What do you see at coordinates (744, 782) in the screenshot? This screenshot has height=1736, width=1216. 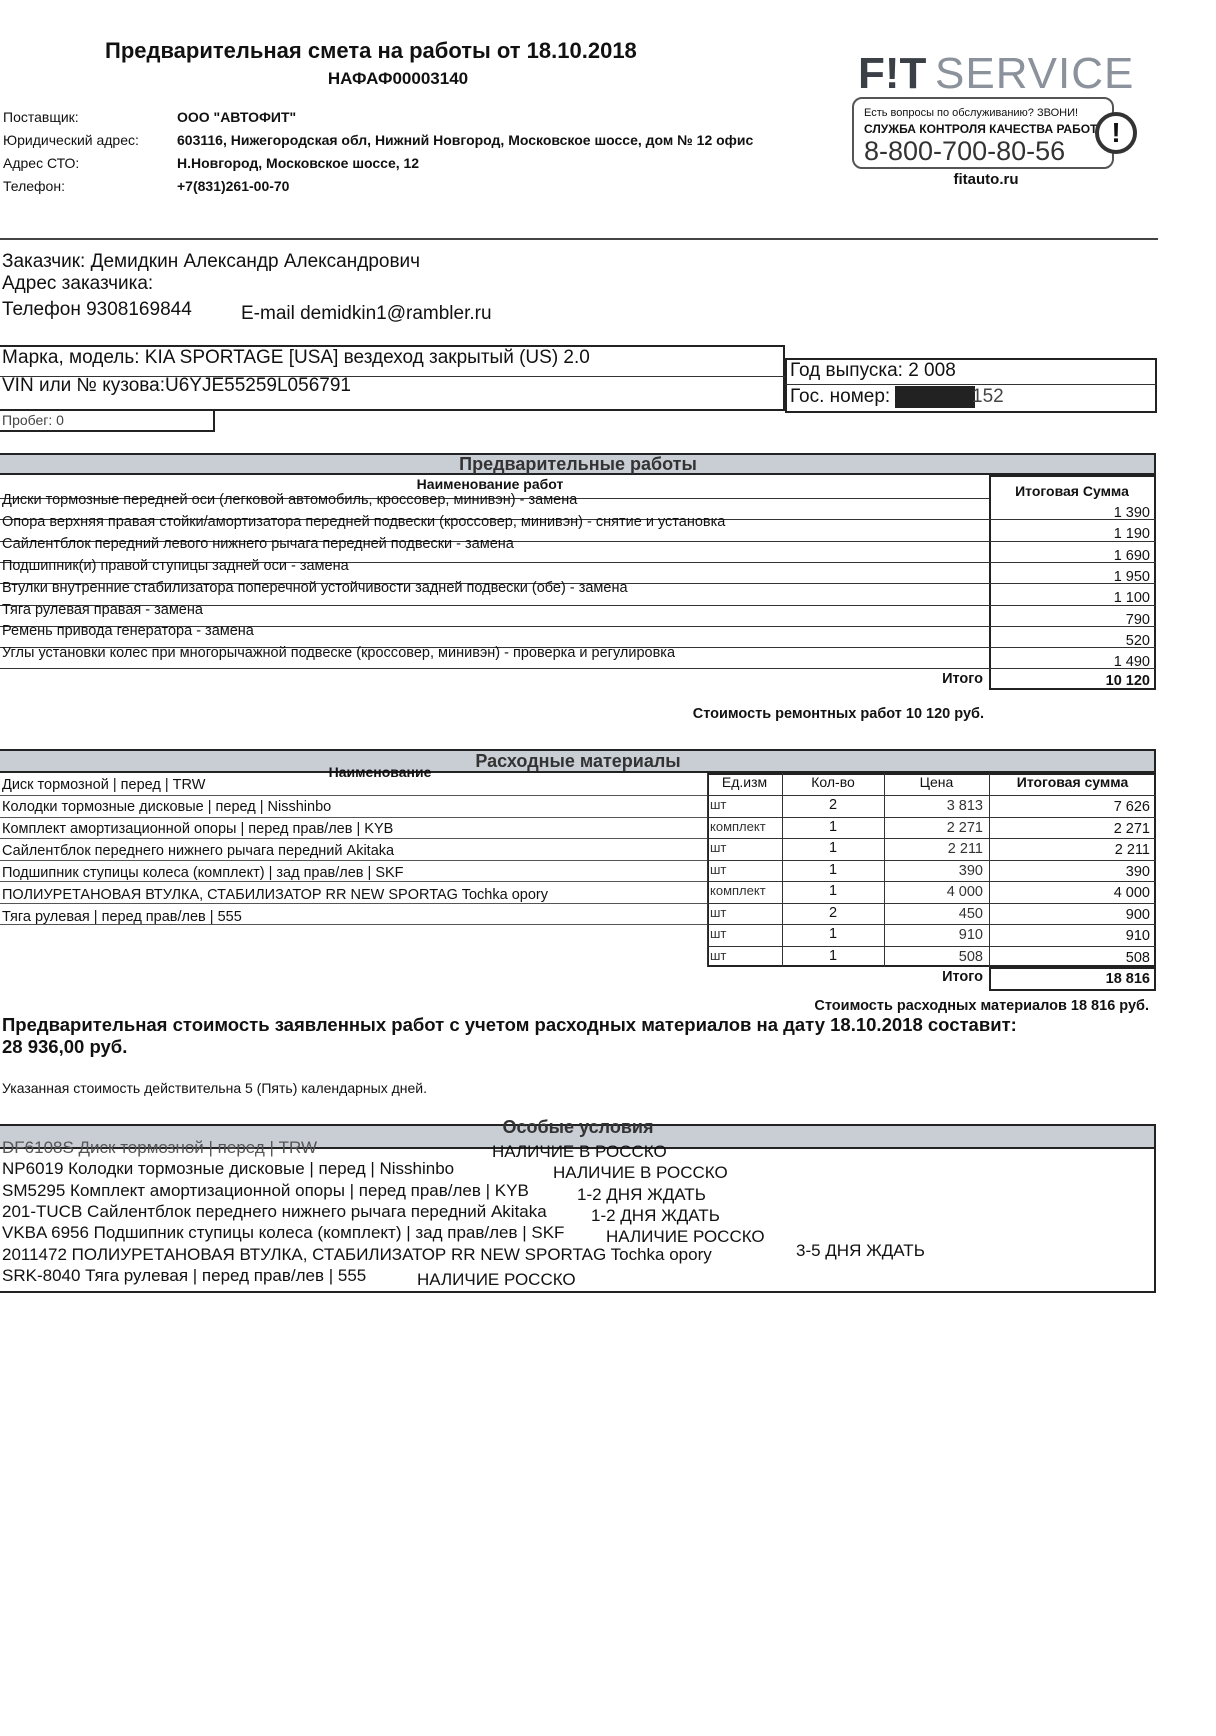 I see `column-header: Ед.изм` at bounding box center [744, 782].